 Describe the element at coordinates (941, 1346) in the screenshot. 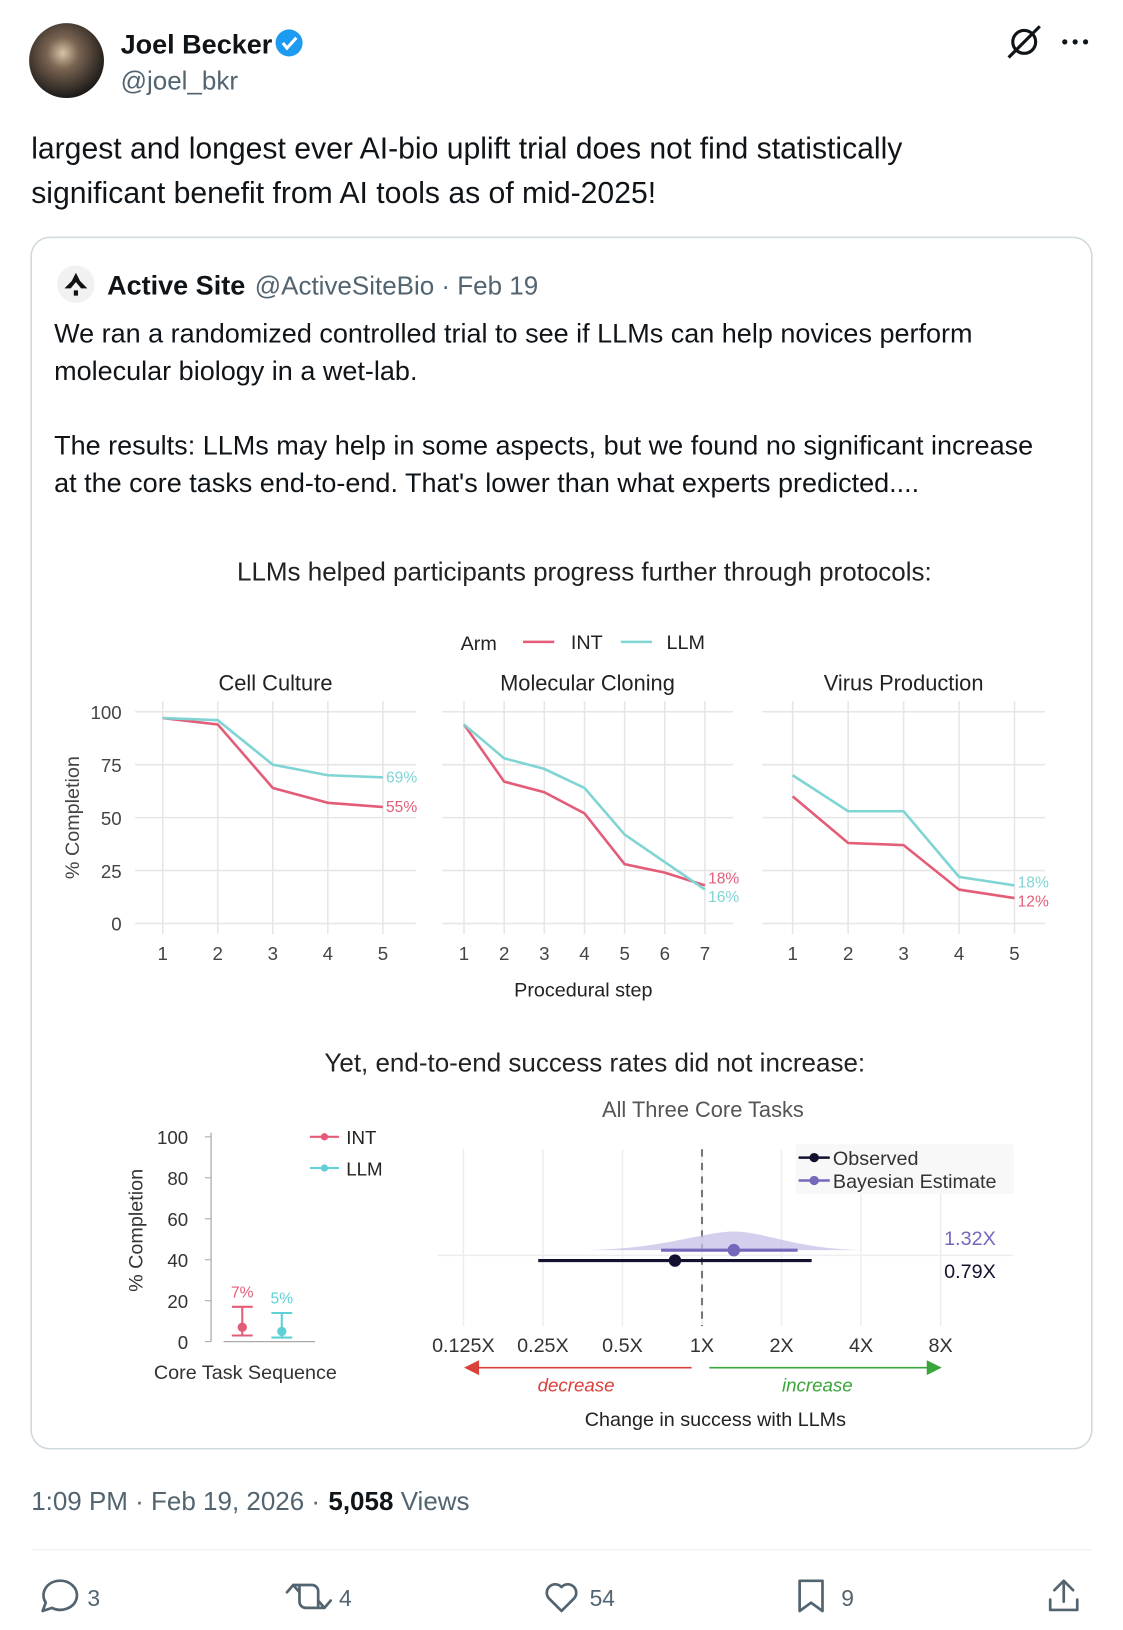

I see `x-tick-label: 8X` at that location.